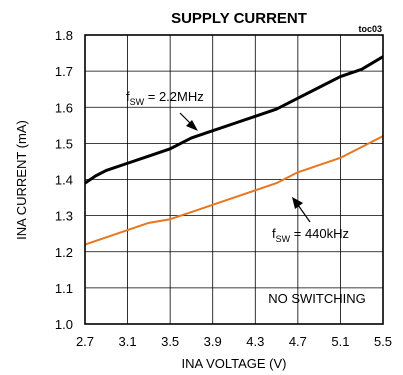 The height and width of the screenshot is (375, 403). Describe the element at coordinates (64, 35) in the screenshot. I see `y-tick-label-8: 1.8` at that location.